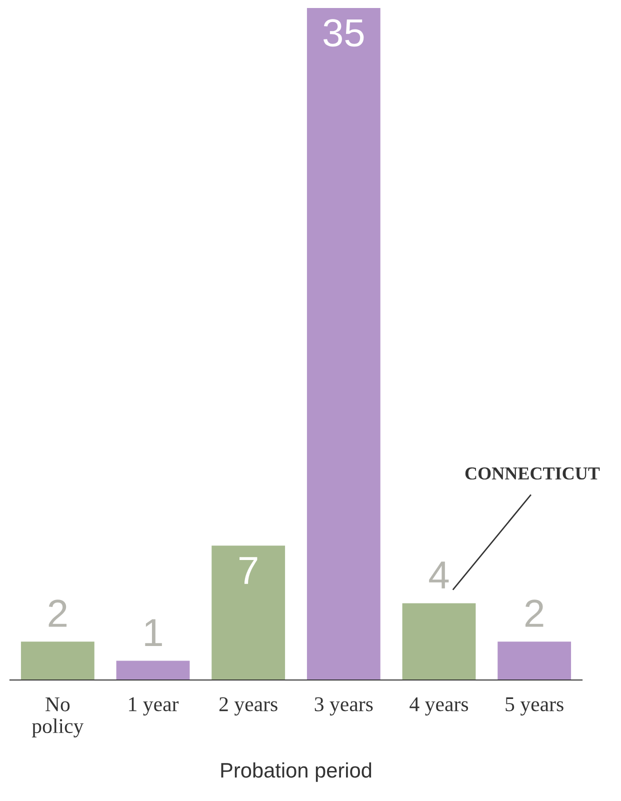  Describe the element at coordinates (439, 575) in the screenshot. I see `data-label: 4` at that location.